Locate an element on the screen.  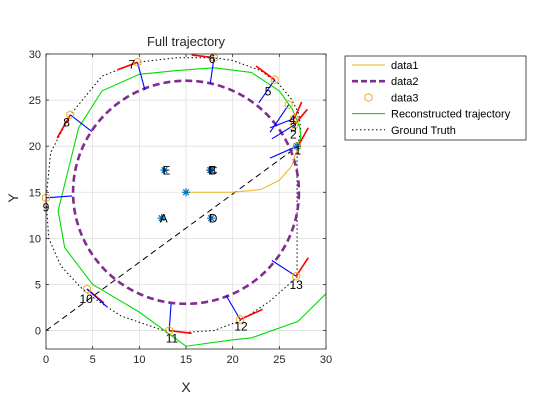
x-tick-label: 30 is located at coordinates (326, 360).